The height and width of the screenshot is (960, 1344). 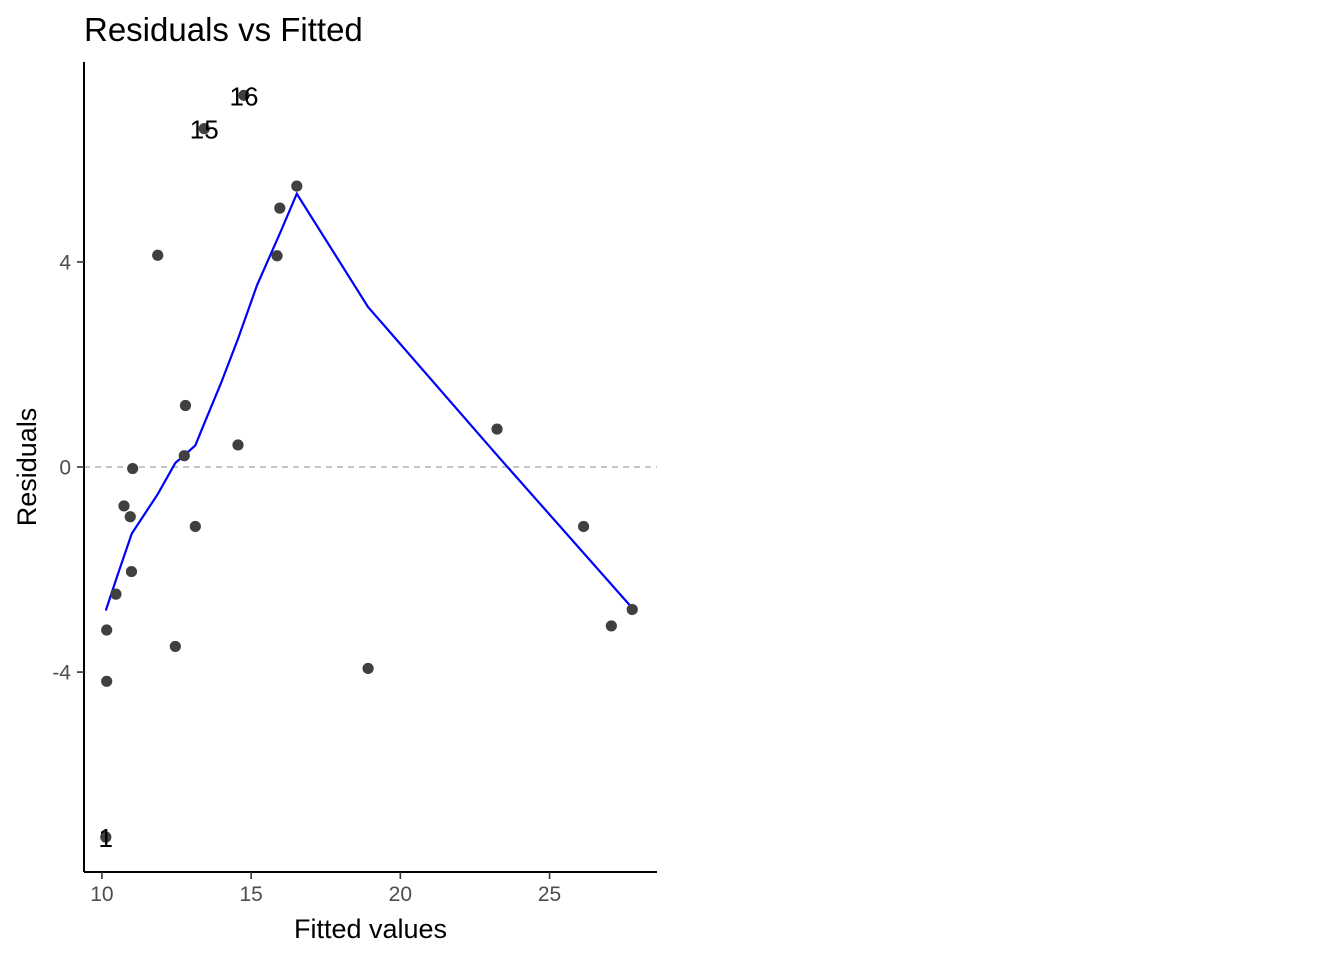 I want to click on x-tick-label: 10, so click(x=101, y=894).